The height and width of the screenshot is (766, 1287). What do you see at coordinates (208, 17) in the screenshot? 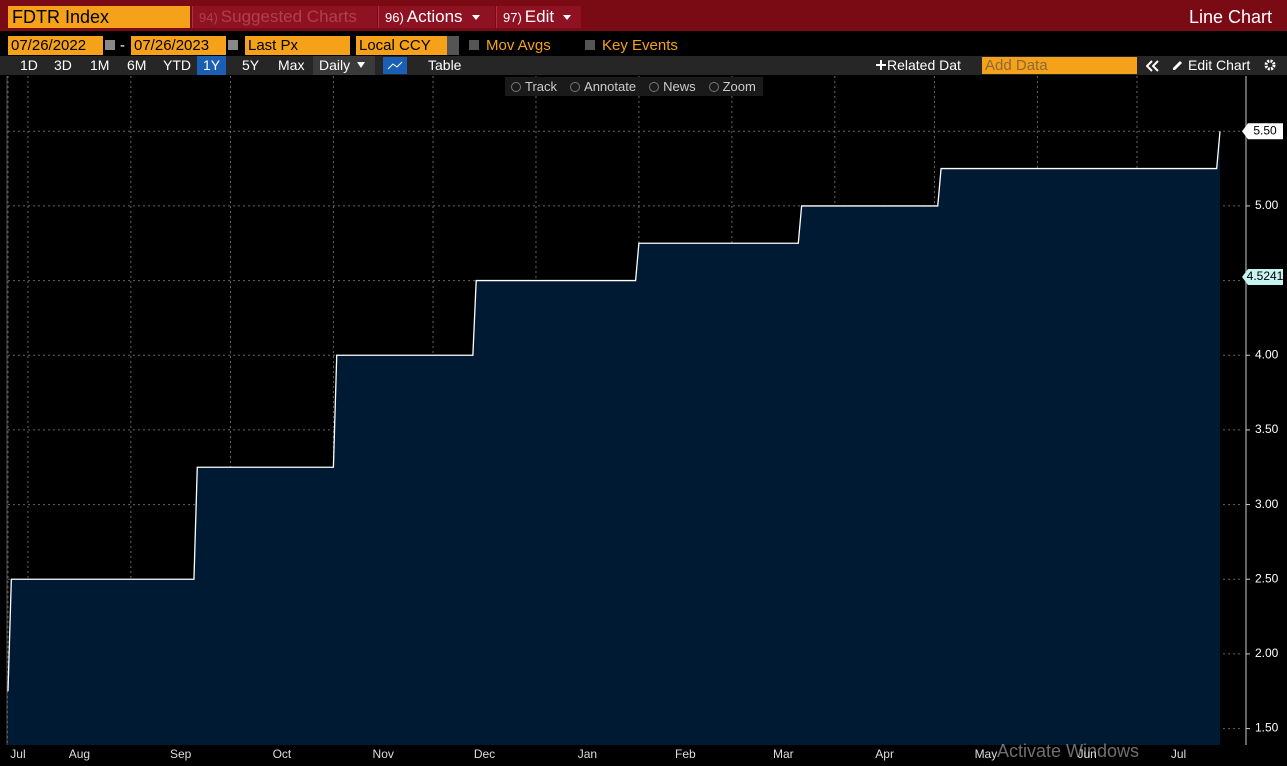
I see `menu-num: 94)` at bounding box center [208, 17].